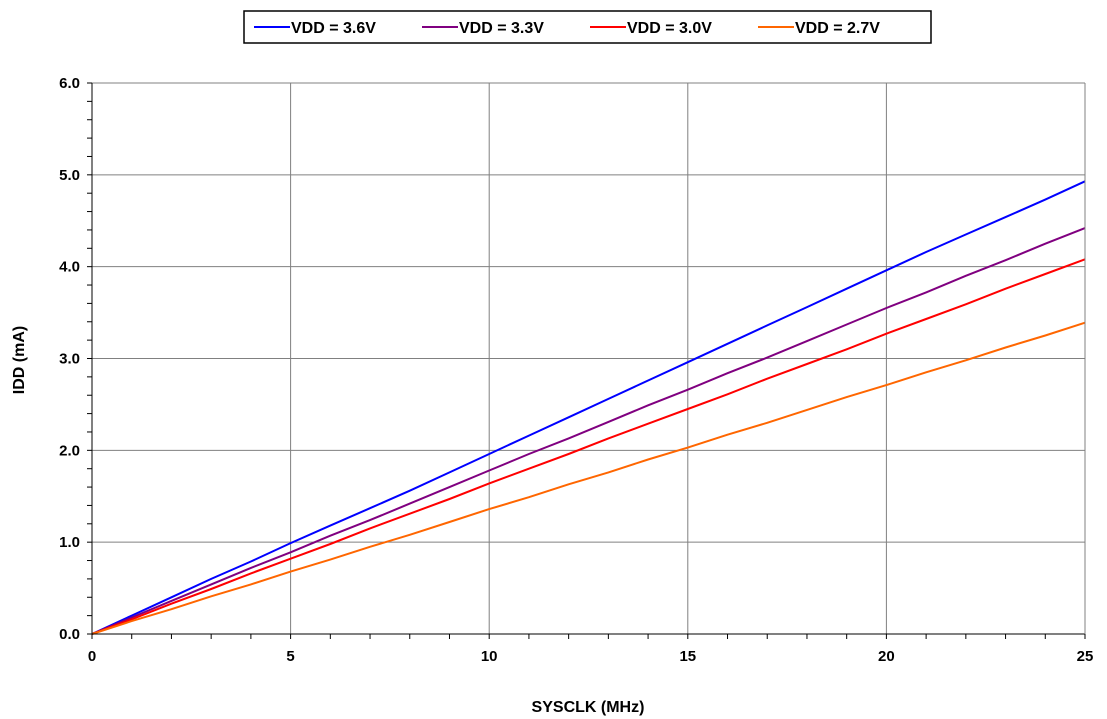 The image size is (1107, 719). What do you see at coordinates (886, 656) in the screenshot?
I see `x-tick-label: 20` at bounding box center [886, 656].